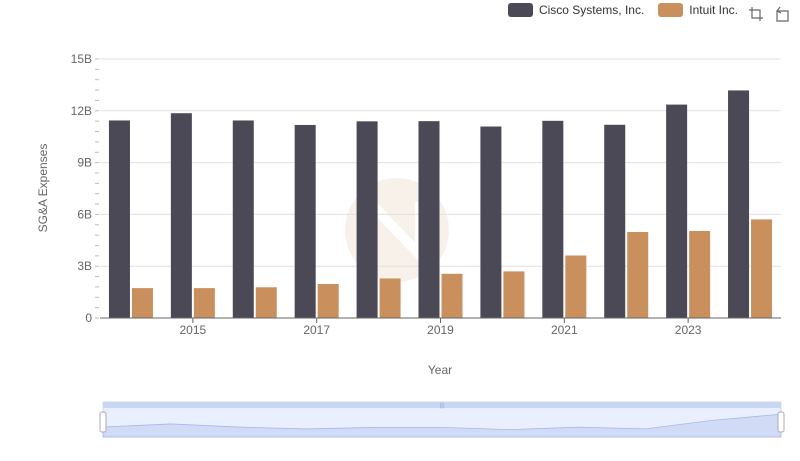  What do you see at coordinates (84, 163) in the screenshot?
I see `y-tick-label: 9B` at bounding box center [84, 163].